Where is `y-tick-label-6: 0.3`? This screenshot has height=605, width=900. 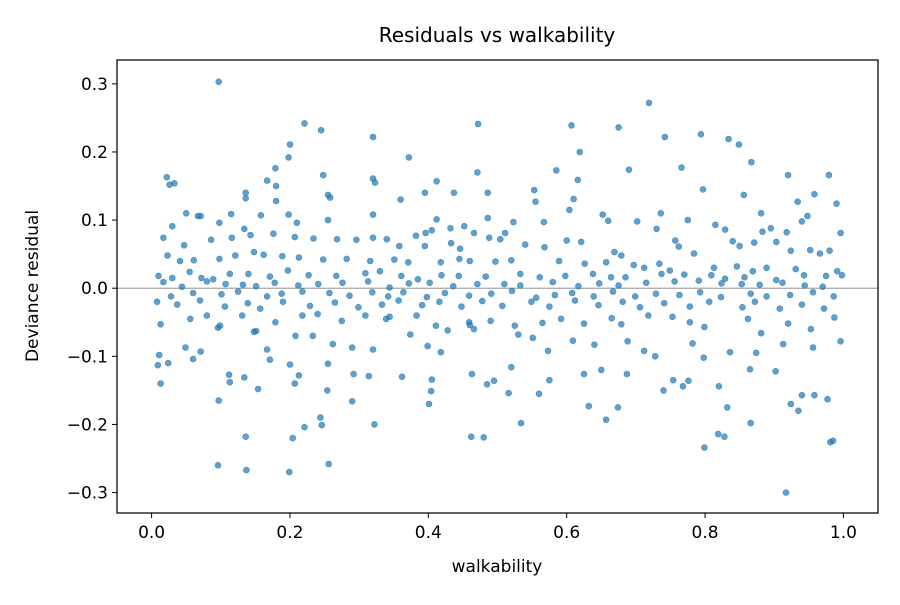
y-tick-label-6: 0.3 is located at coordinates (94, 85).